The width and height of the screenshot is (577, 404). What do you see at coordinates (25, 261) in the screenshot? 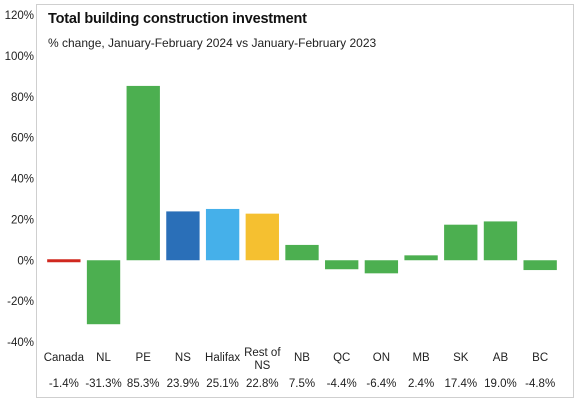
I see `y-tick-label: 0%` at bounding box center [25, 261].